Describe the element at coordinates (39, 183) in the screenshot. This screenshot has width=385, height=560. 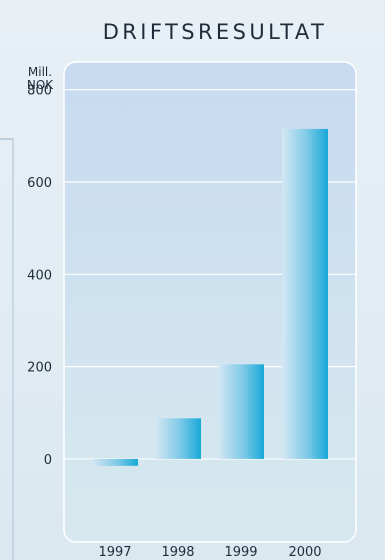
I see `y-tick-label: 600` at that location.